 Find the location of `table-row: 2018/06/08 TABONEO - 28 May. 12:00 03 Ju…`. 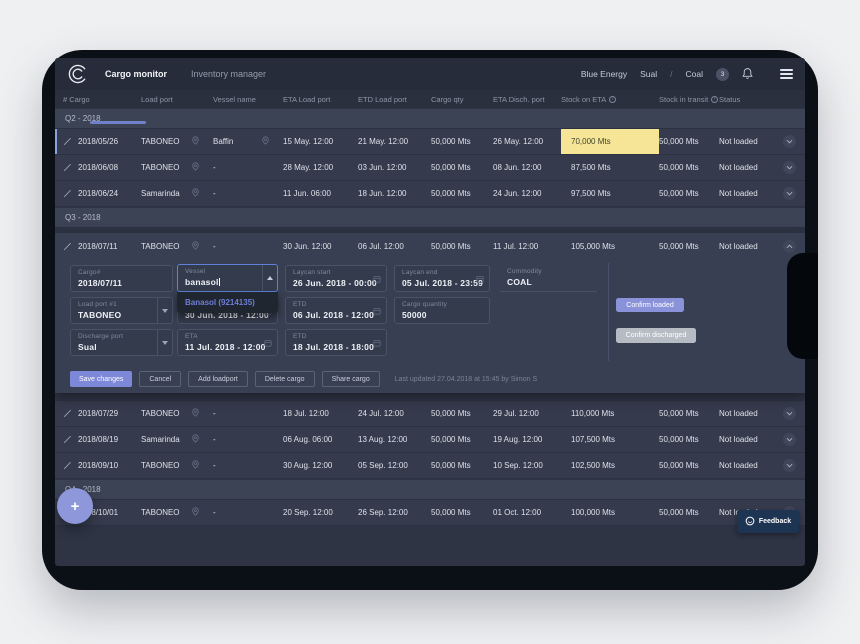

table-row: 2018/06/08 TABONEO - 28 May. 12:00 03 Ju… is located at coordinates (430, 168).